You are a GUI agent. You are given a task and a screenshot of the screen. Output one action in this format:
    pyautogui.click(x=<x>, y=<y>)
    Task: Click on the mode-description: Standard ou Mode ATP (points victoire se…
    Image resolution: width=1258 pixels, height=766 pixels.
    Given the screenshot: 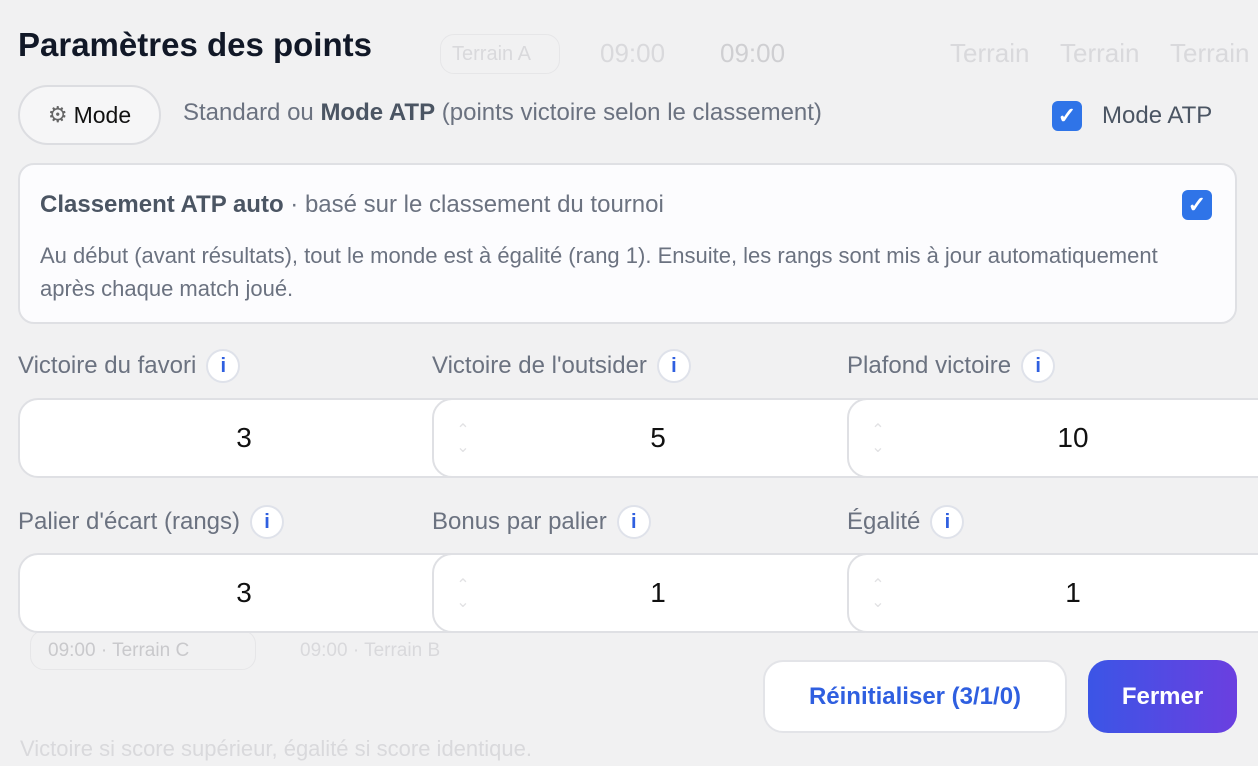 What is the action you would take?
    pyautogui.click(x=502, y=113)
    